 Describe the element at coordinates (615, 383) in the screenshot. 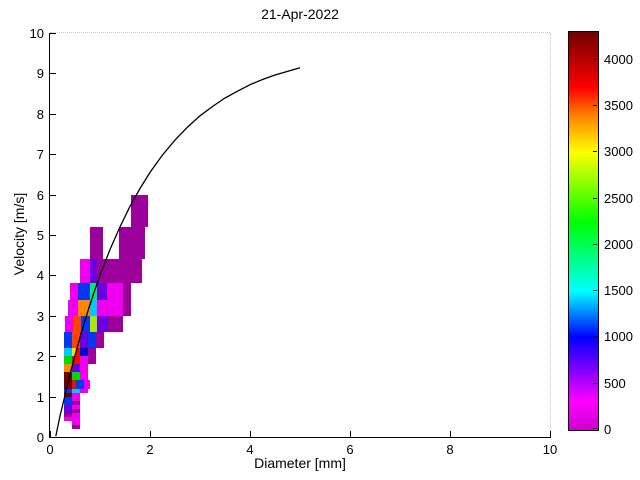

I see `colorbar-tick-label: 500` at that location.